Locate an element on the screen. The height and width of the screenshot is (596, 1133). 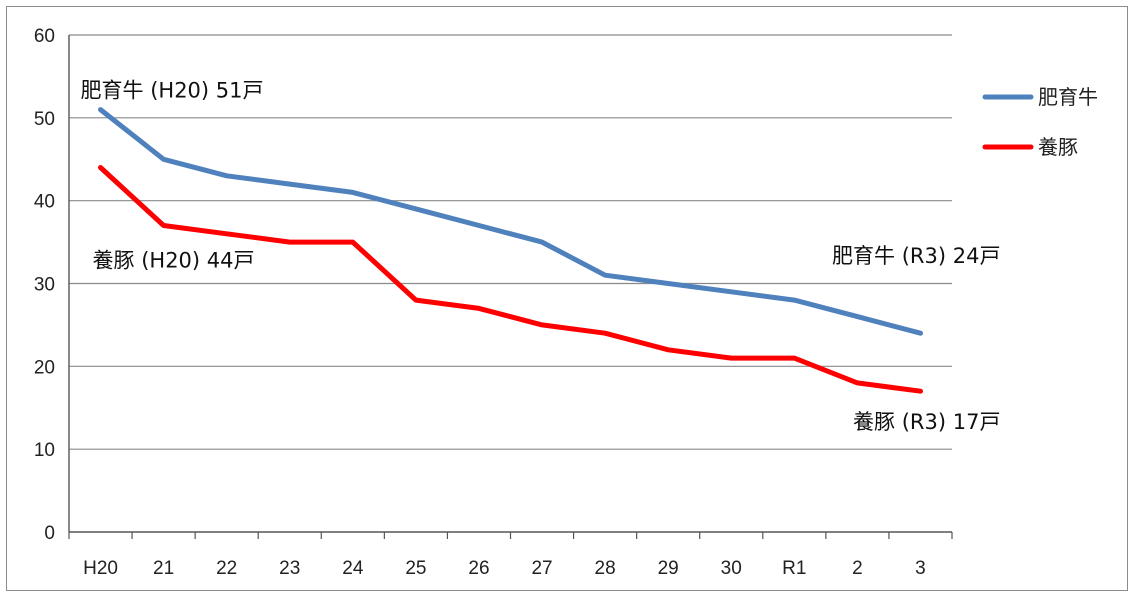
x-tick-label: 28 is located at coordinates (605, 568).